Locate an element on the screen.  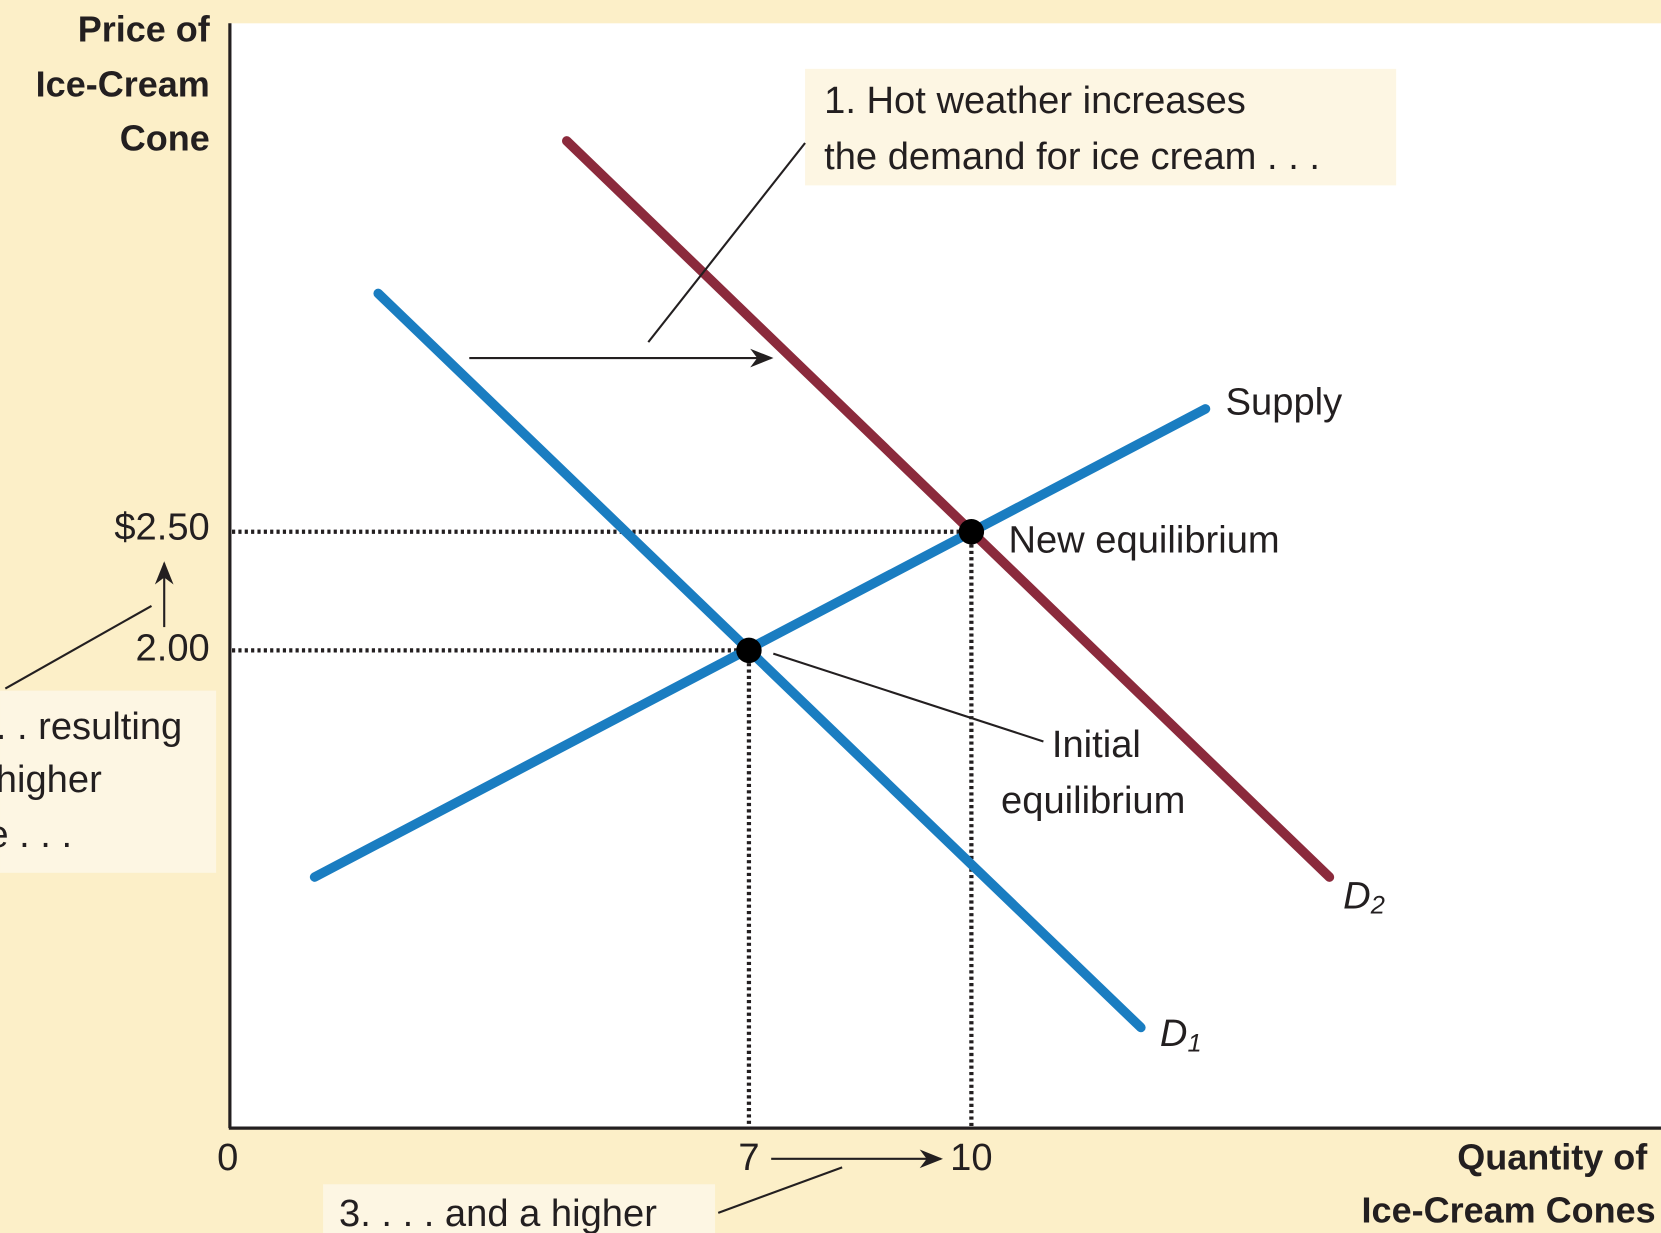
point-label: New equilibrium is located at coordinates (1143, 539).